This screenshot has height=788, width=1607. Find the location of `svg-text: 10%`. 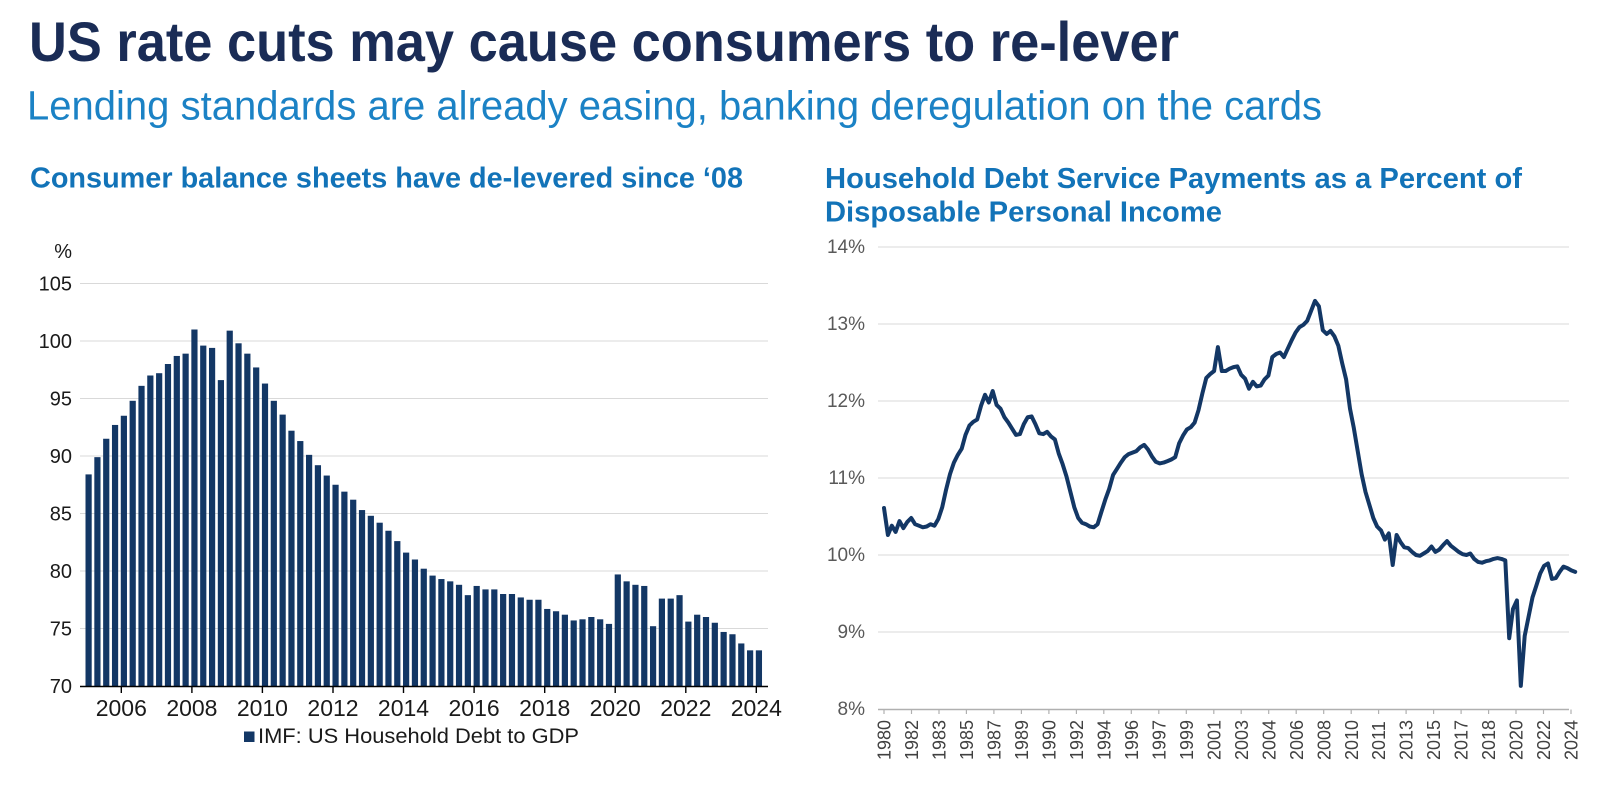

svg-text: 10% is located at coordinates (846, 555).